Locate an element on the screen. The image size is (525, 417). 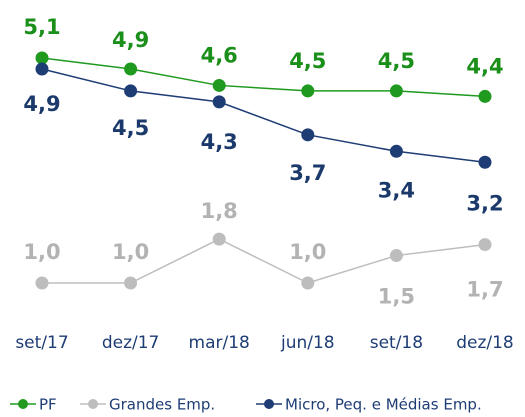
data-label: 4,6 is located at coordinates (219, 55).